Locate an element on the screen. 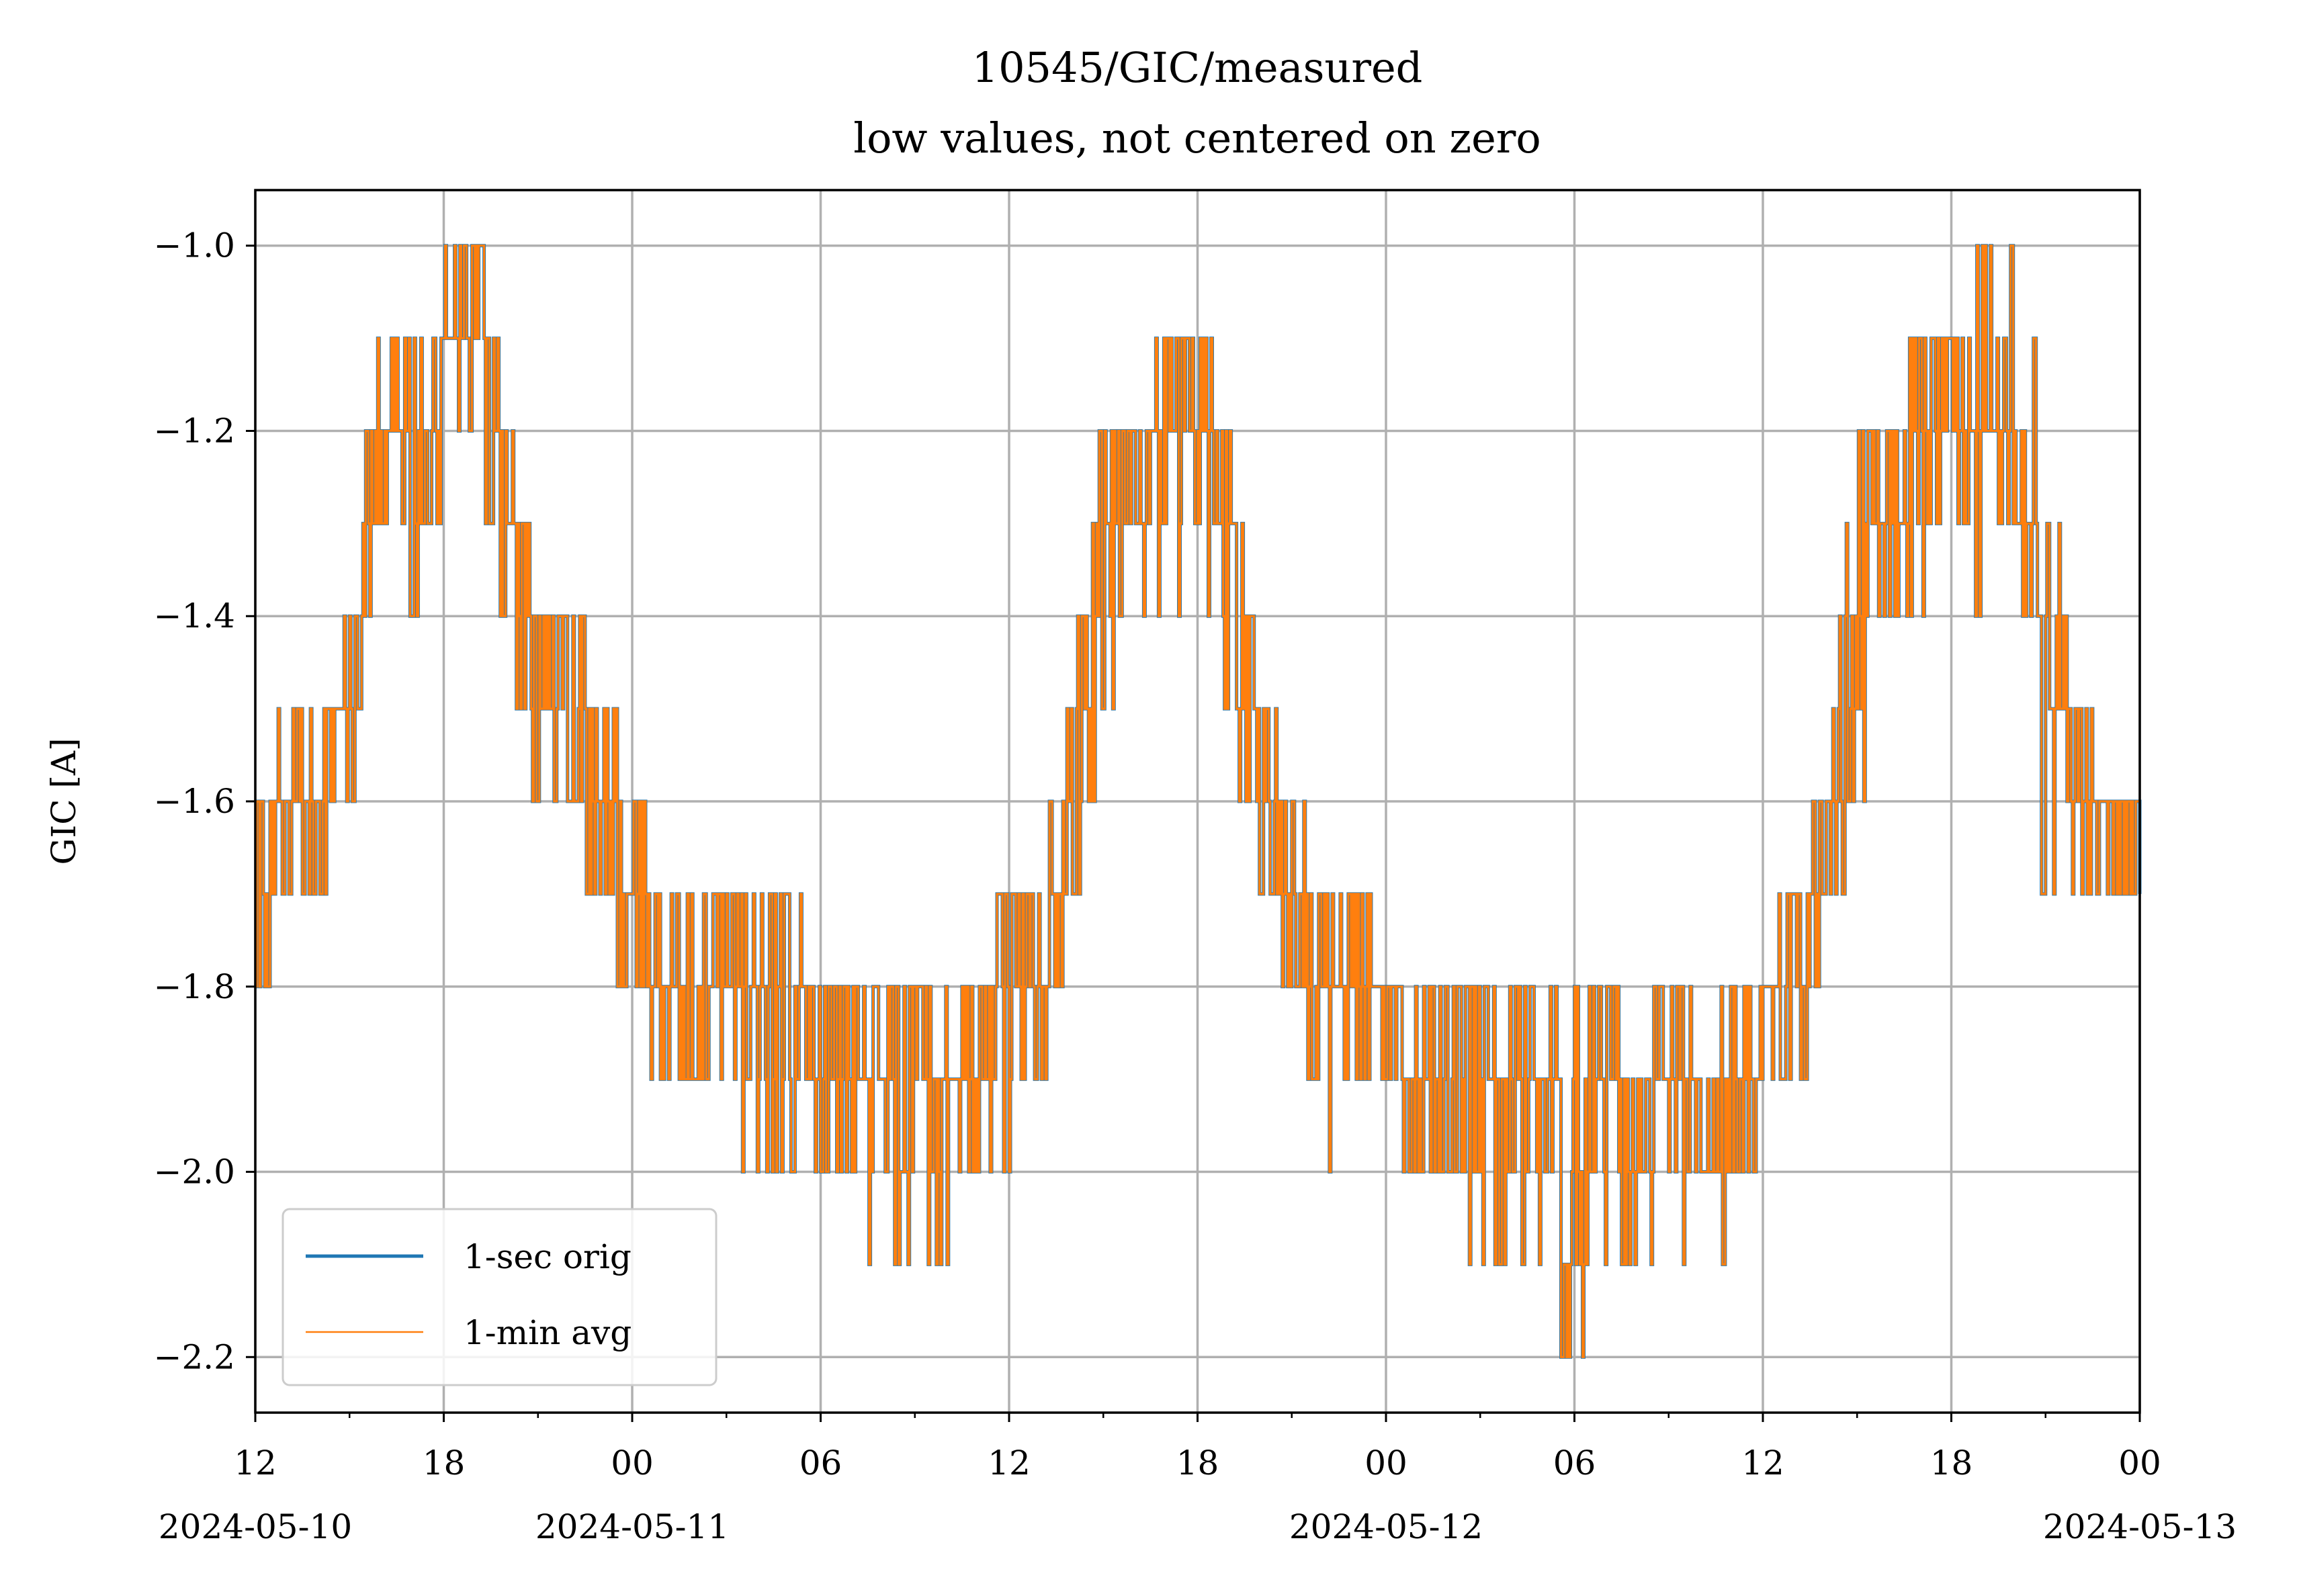 The image size is (2299, 1596). legend-box is located at coordinates (499, 1297).